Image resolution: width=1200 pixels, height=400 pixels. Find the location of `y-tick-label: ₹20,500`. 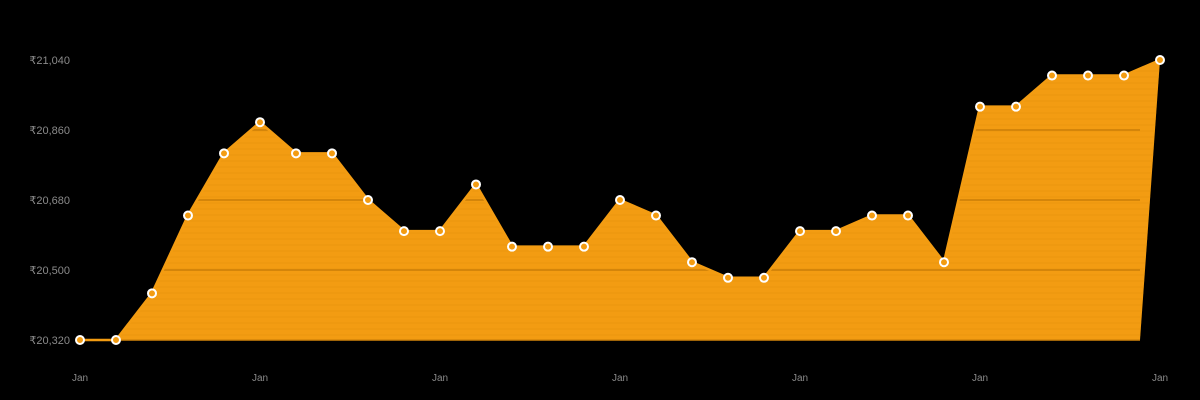

y-tick-label: ₹20,500 is located at coordinates (49, 271).